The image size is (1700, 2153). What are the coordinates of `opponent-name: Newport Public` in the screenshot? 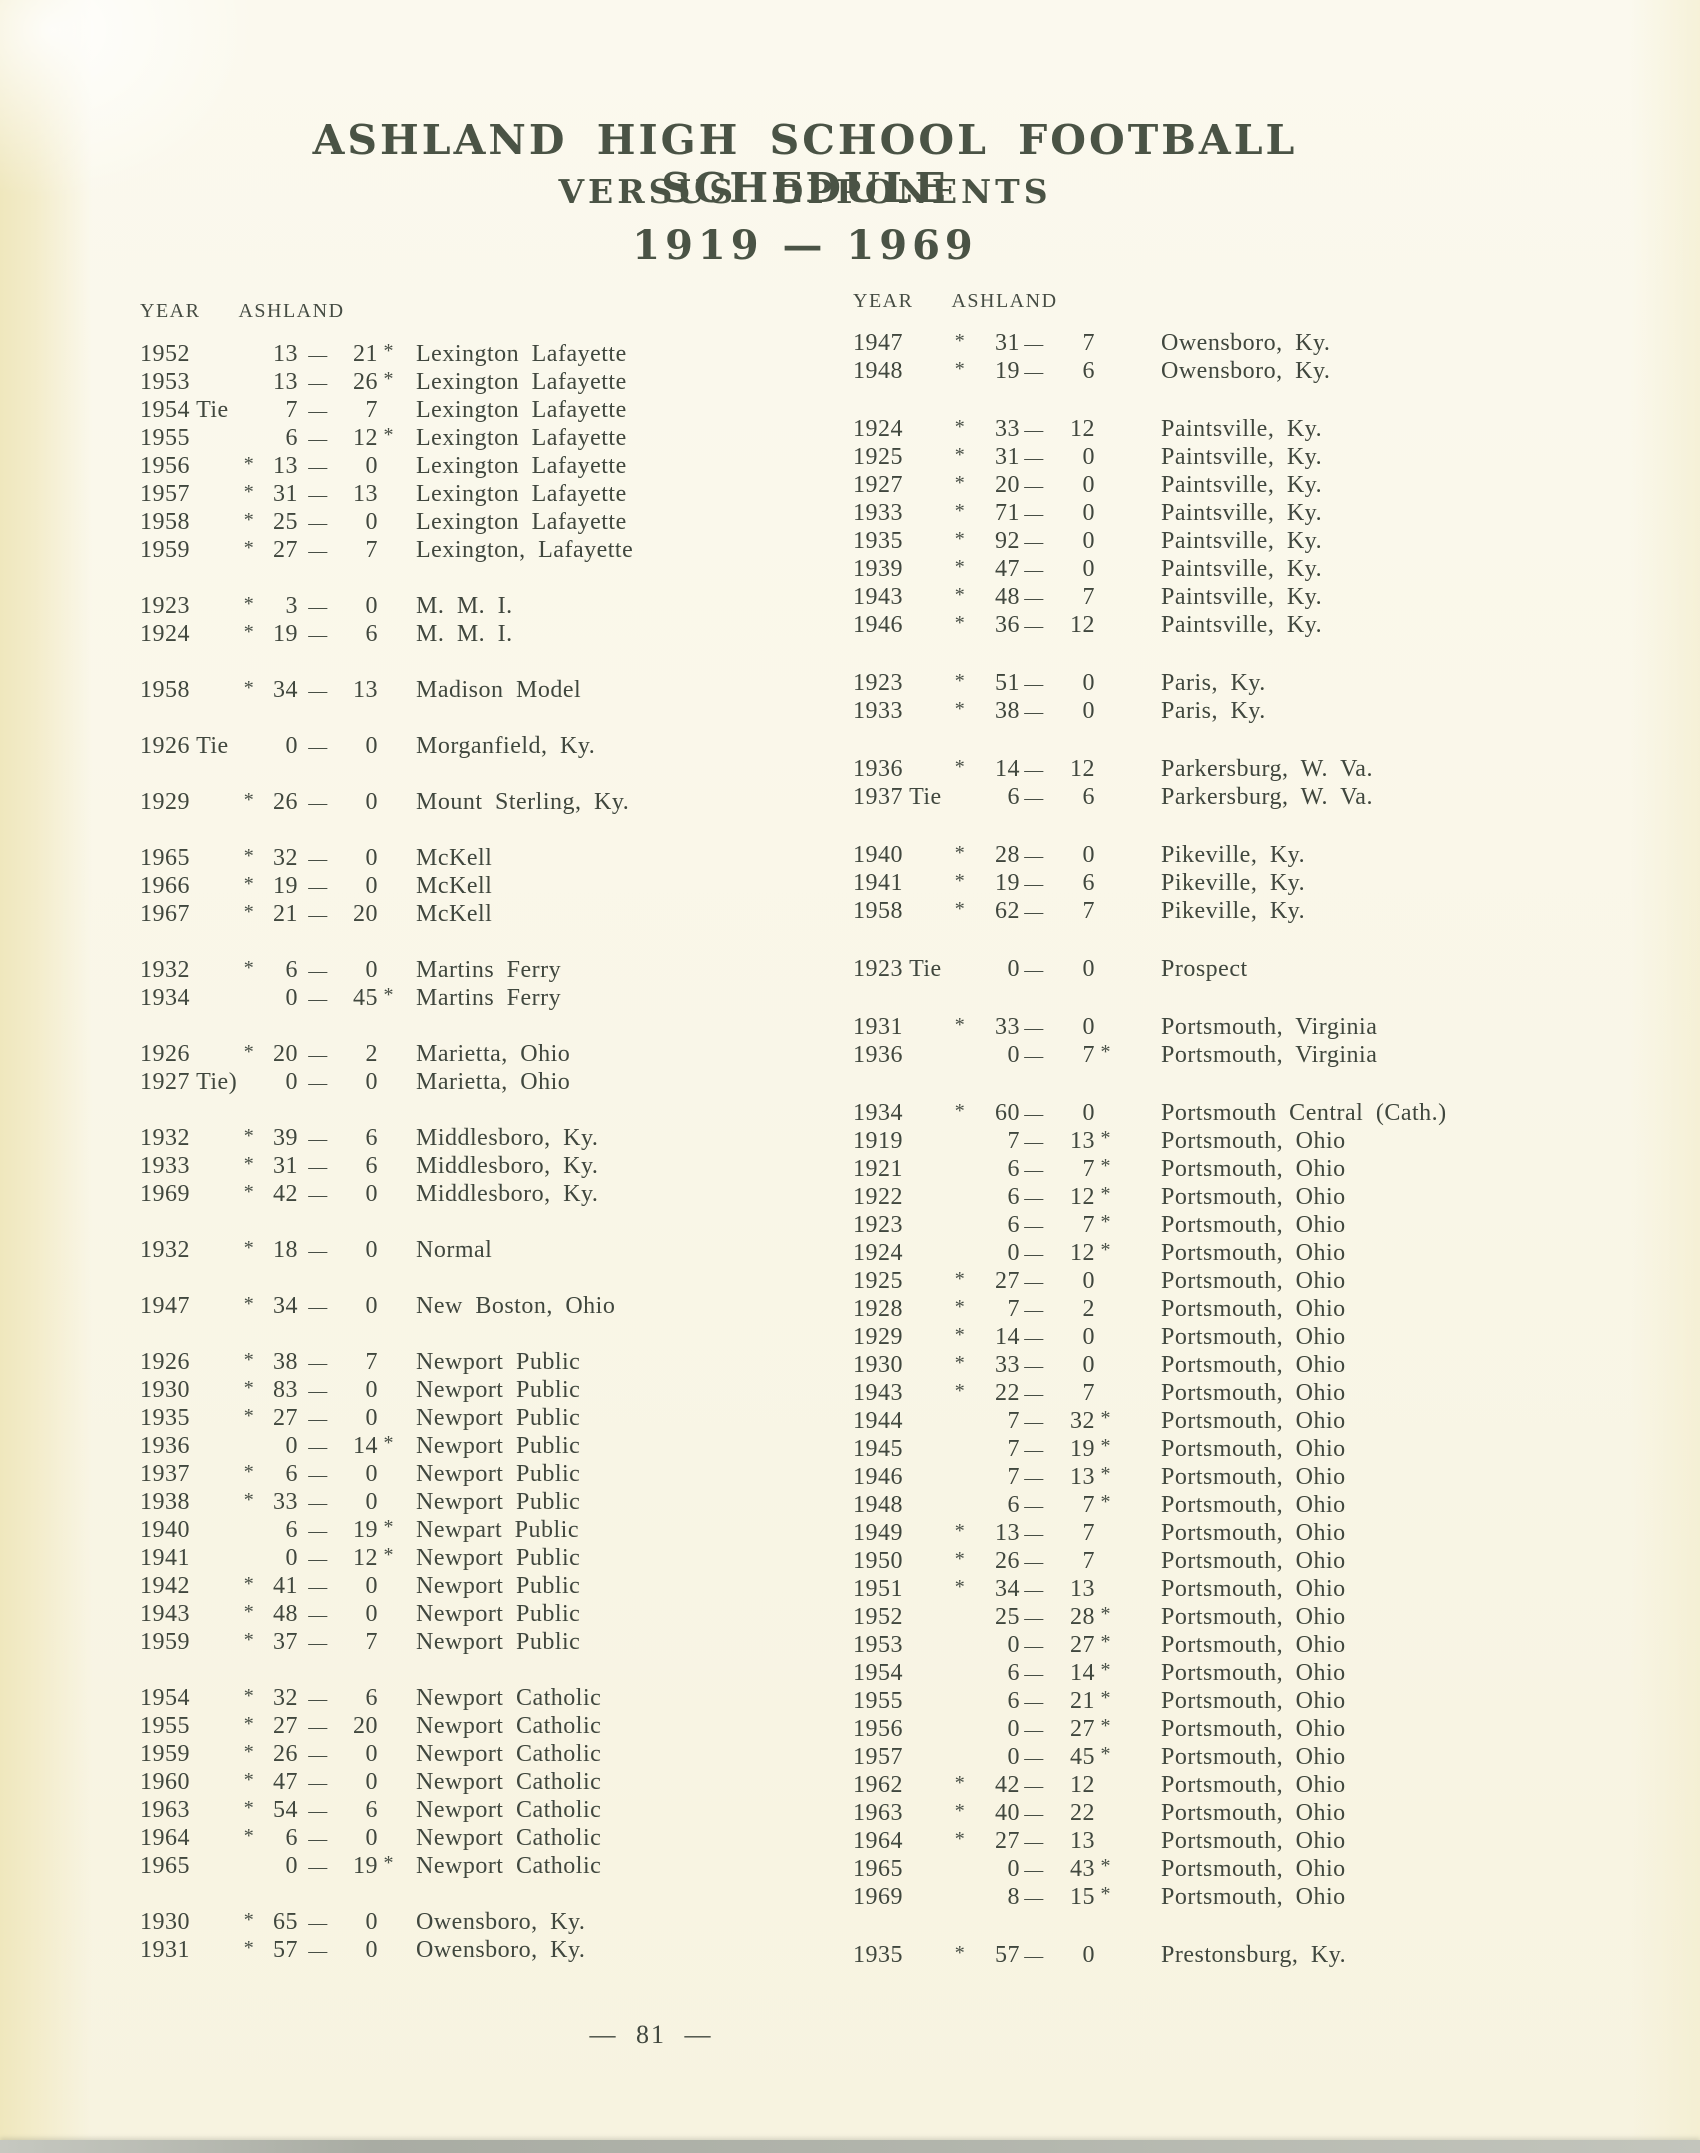 It's located at (498, 1642).